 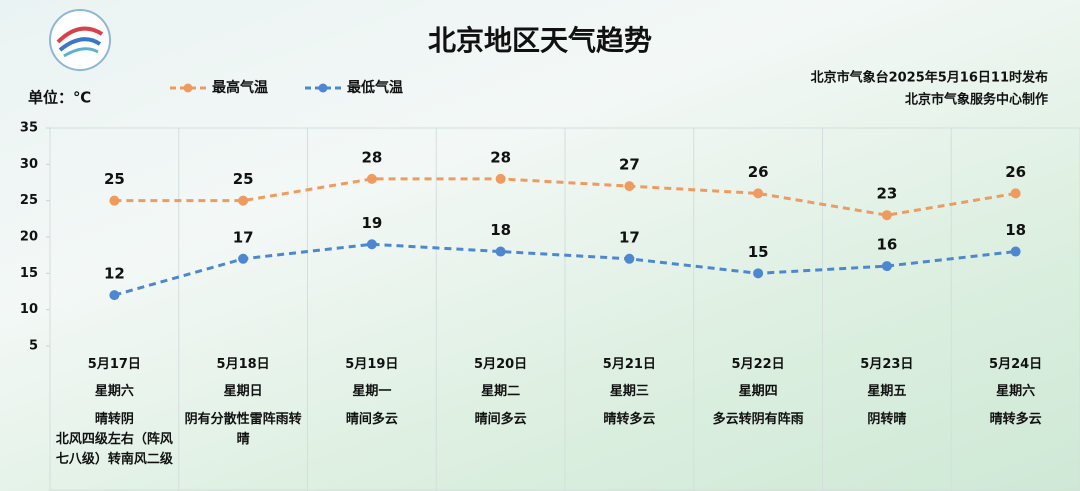 What do you see at coordinates (758, 364) in the screenshot?
I see `x-tick-label: 5月22日` at bounding box center [758, 364].